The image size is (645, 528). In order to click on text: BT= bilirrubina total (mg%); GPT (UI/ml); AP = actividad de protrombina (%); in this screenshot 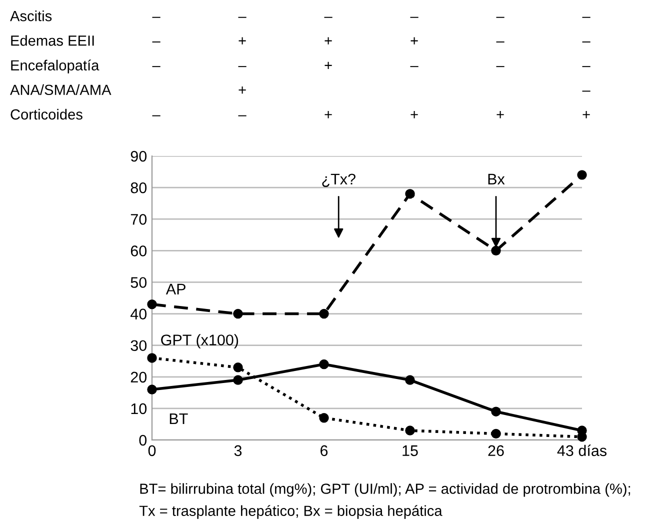, I will do `click(385, 490)`.